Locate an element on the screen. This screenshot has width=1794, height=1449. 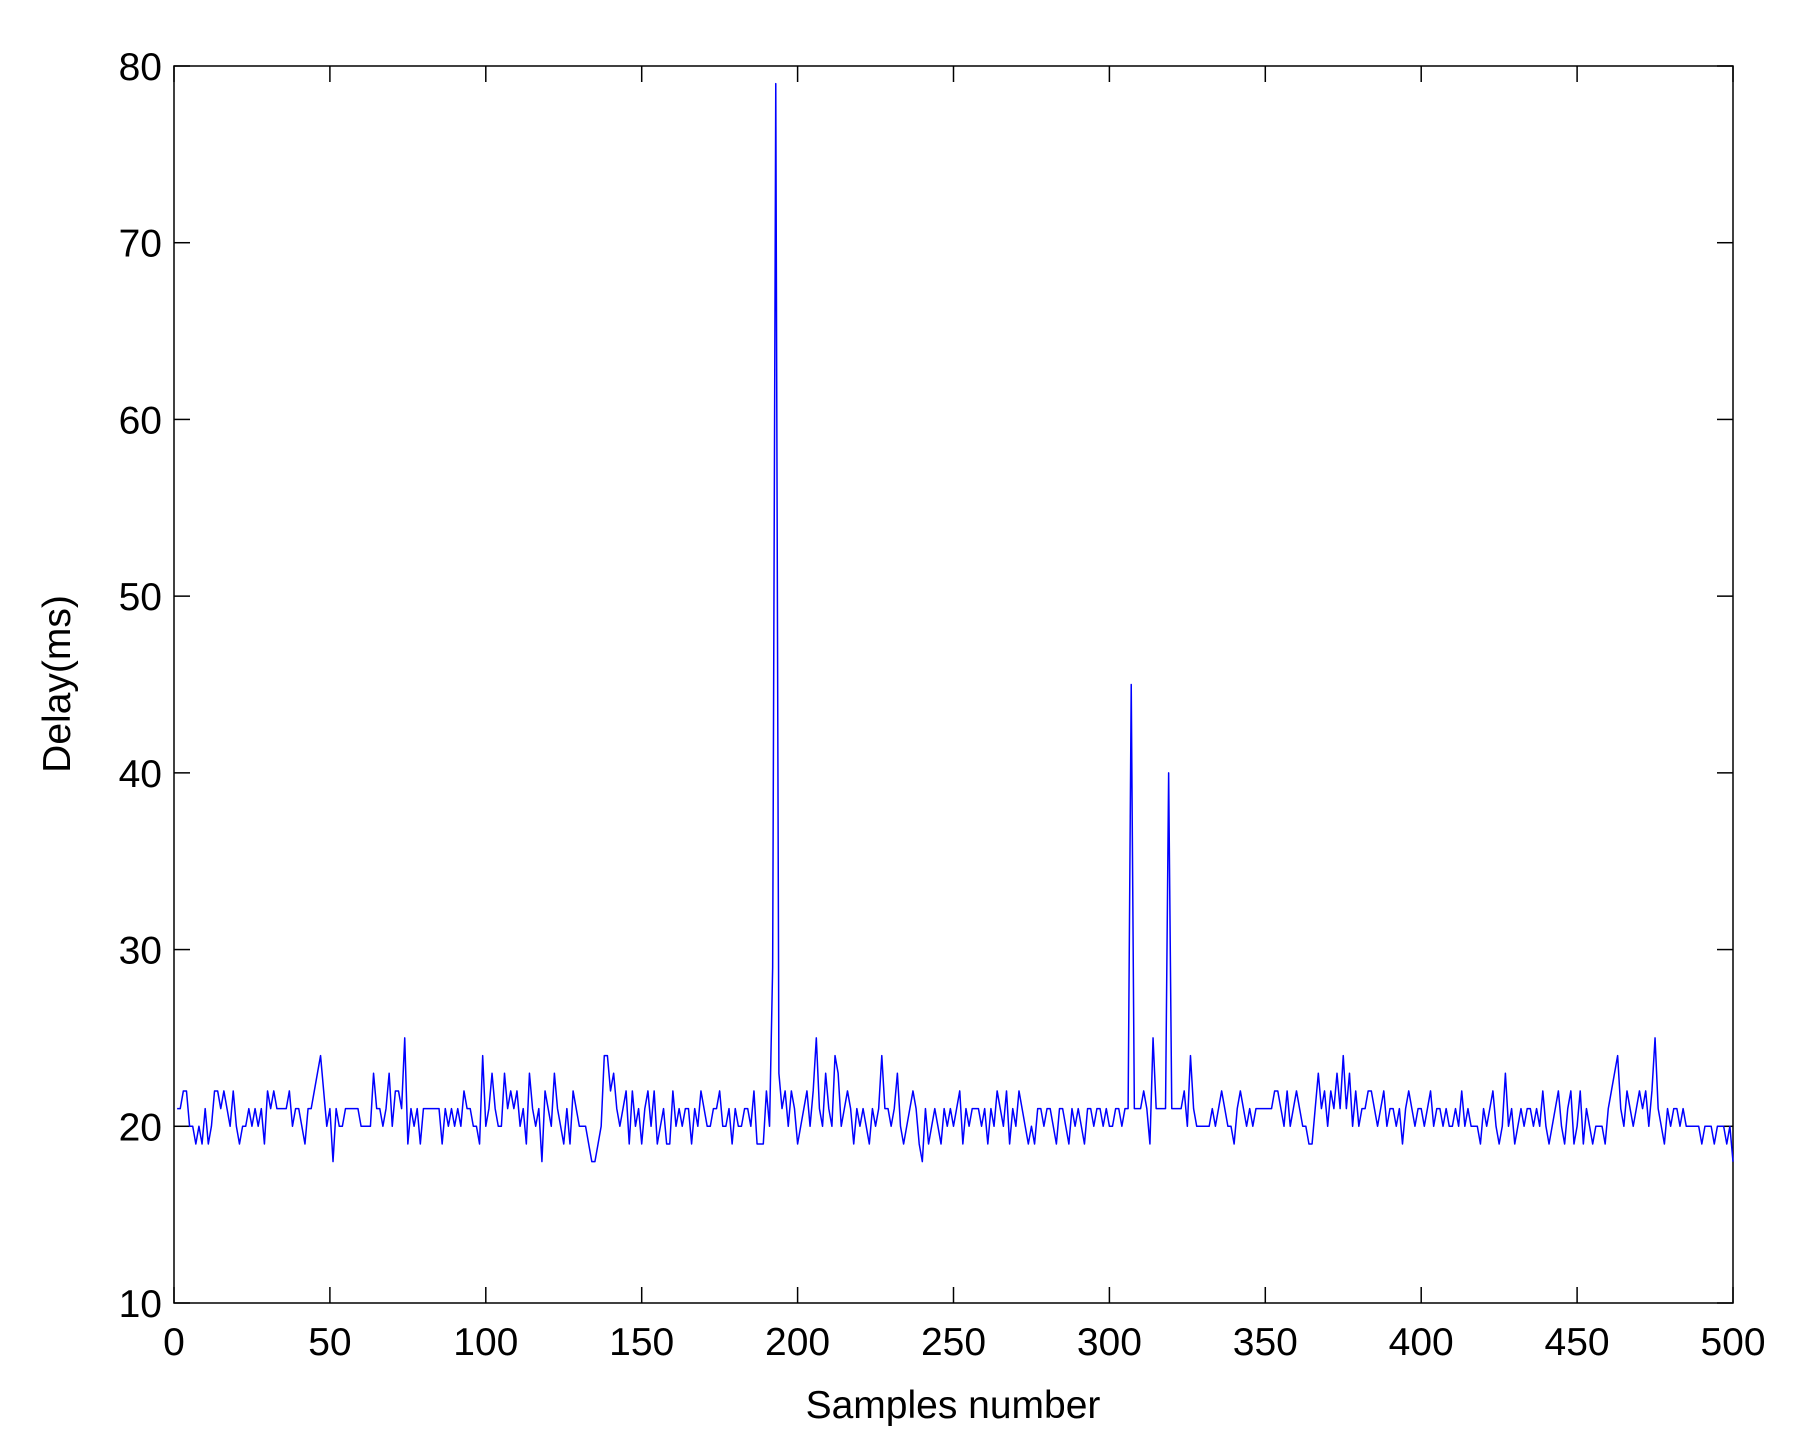
x-tick-label: 300 is located at coordinates (1109, 1342).